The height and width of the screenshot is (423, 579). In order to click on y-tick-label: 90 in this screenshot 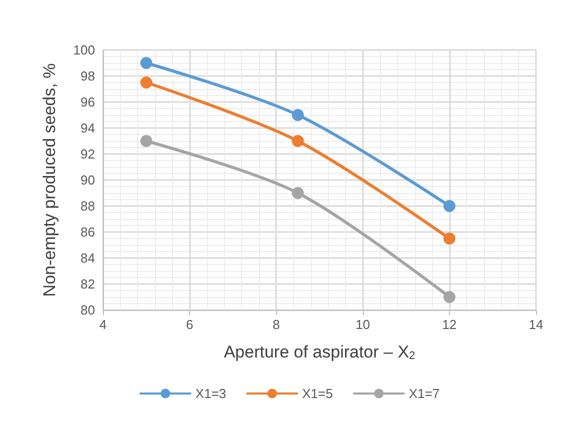, I will do `click(87, 180)`.